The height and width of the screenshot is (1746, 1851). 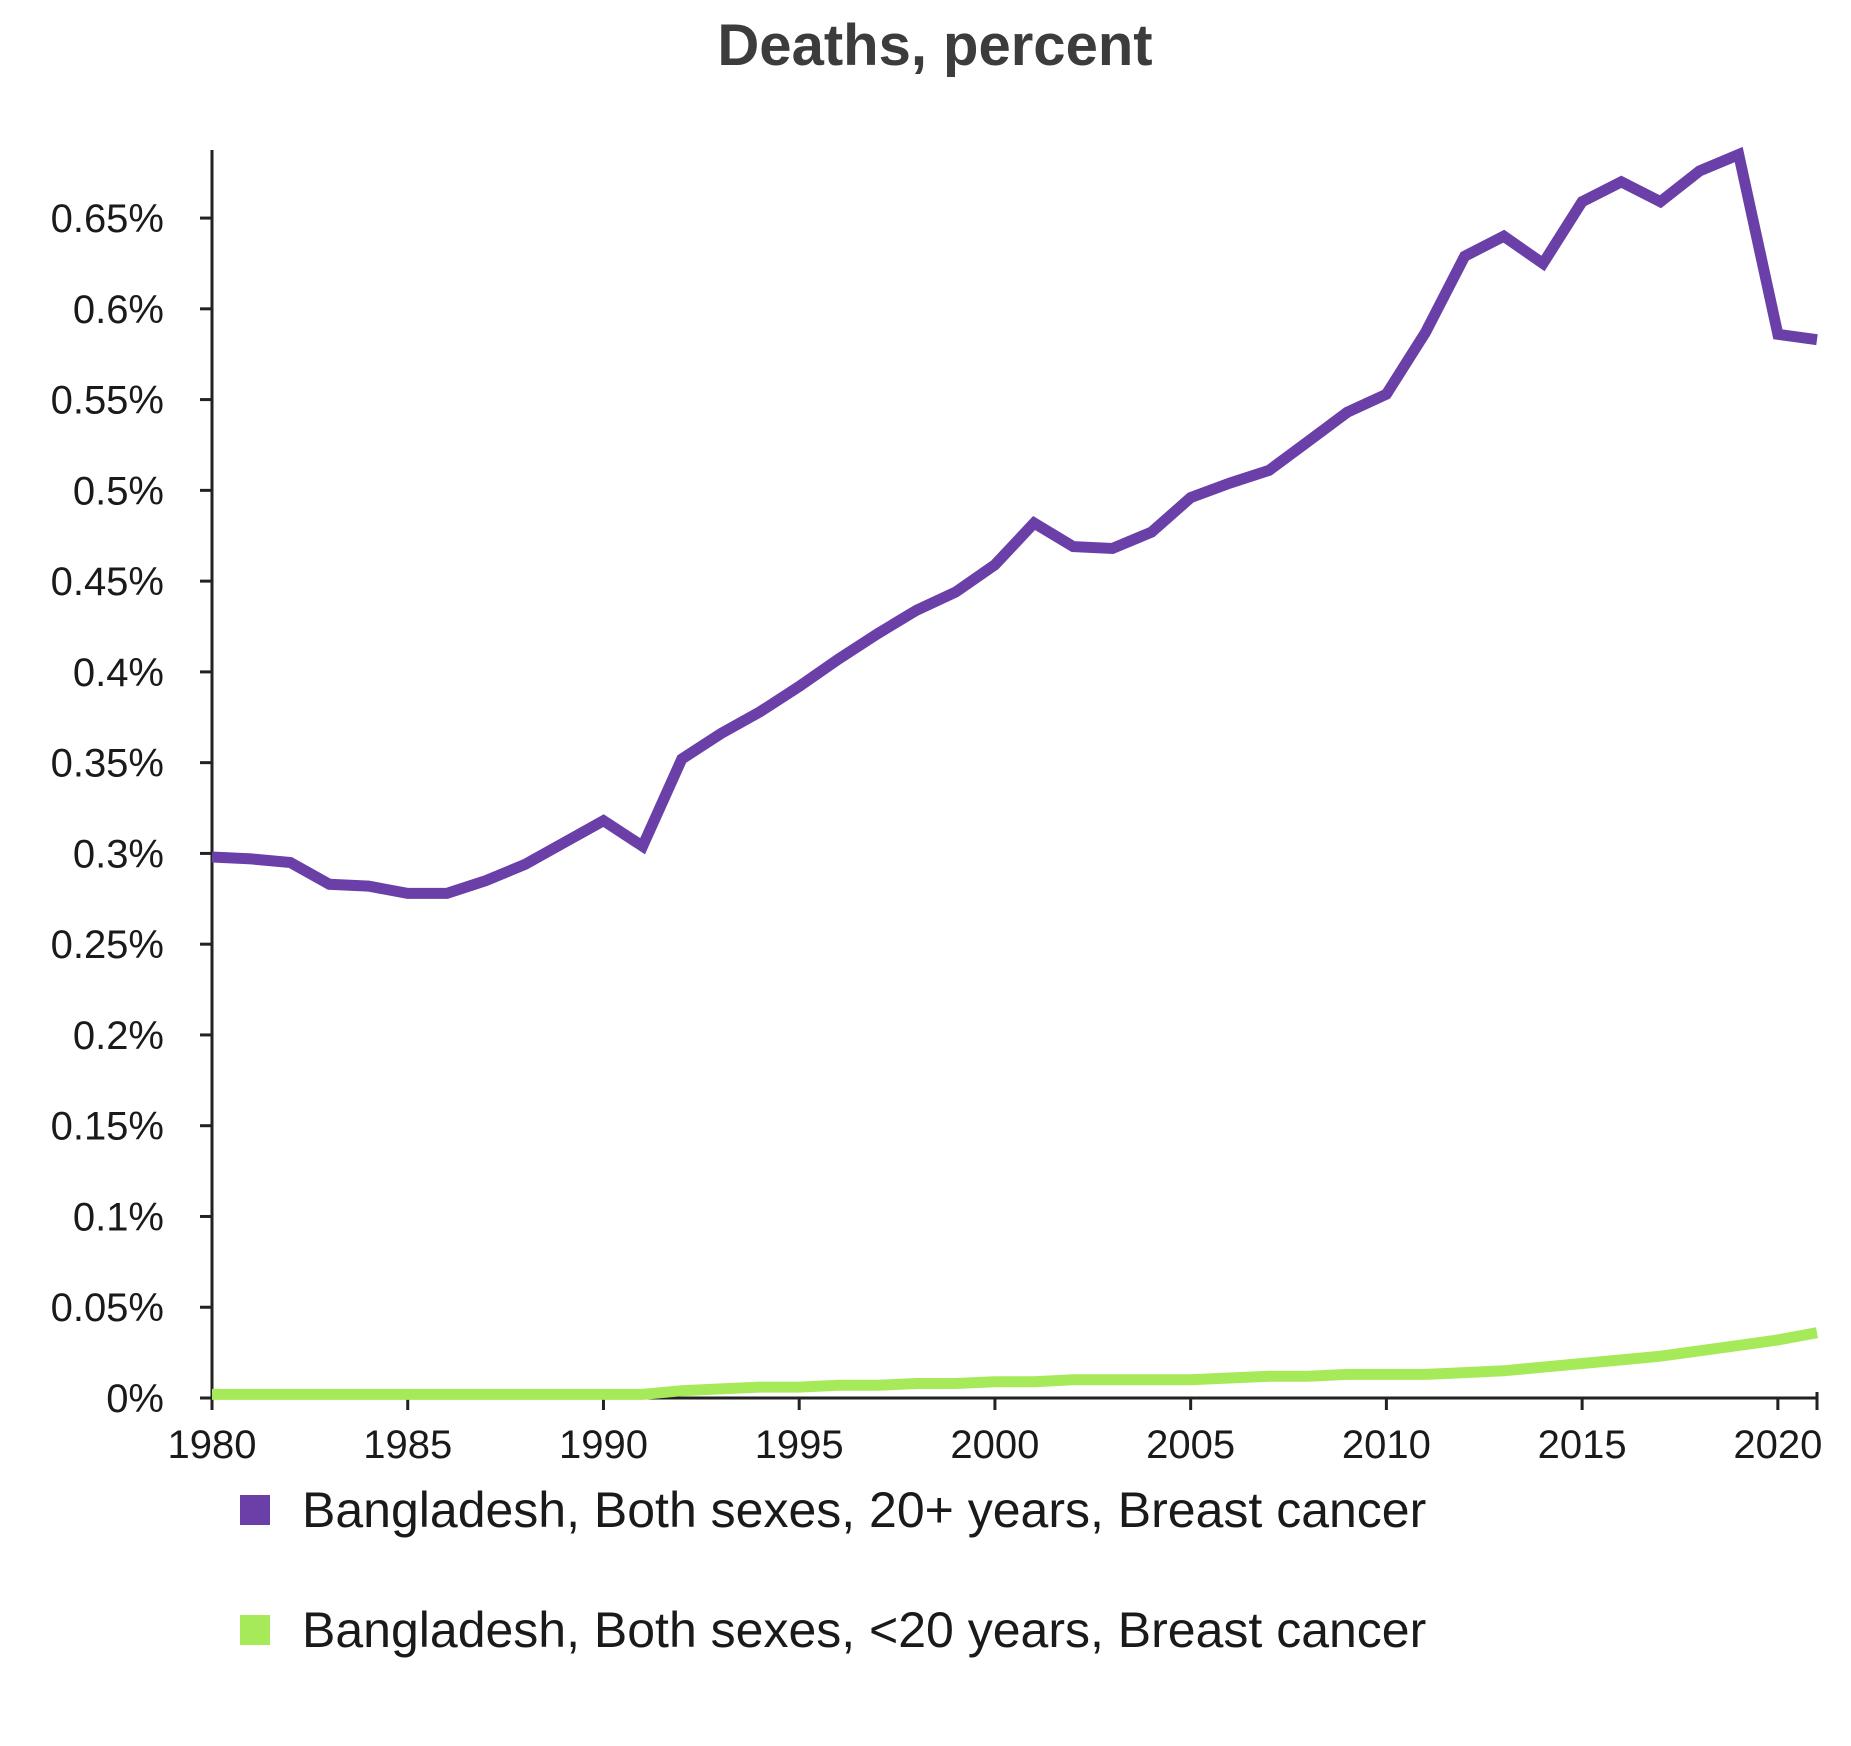 I want to click on chart-title: Deaths, percent, so click(x=934, y=45).